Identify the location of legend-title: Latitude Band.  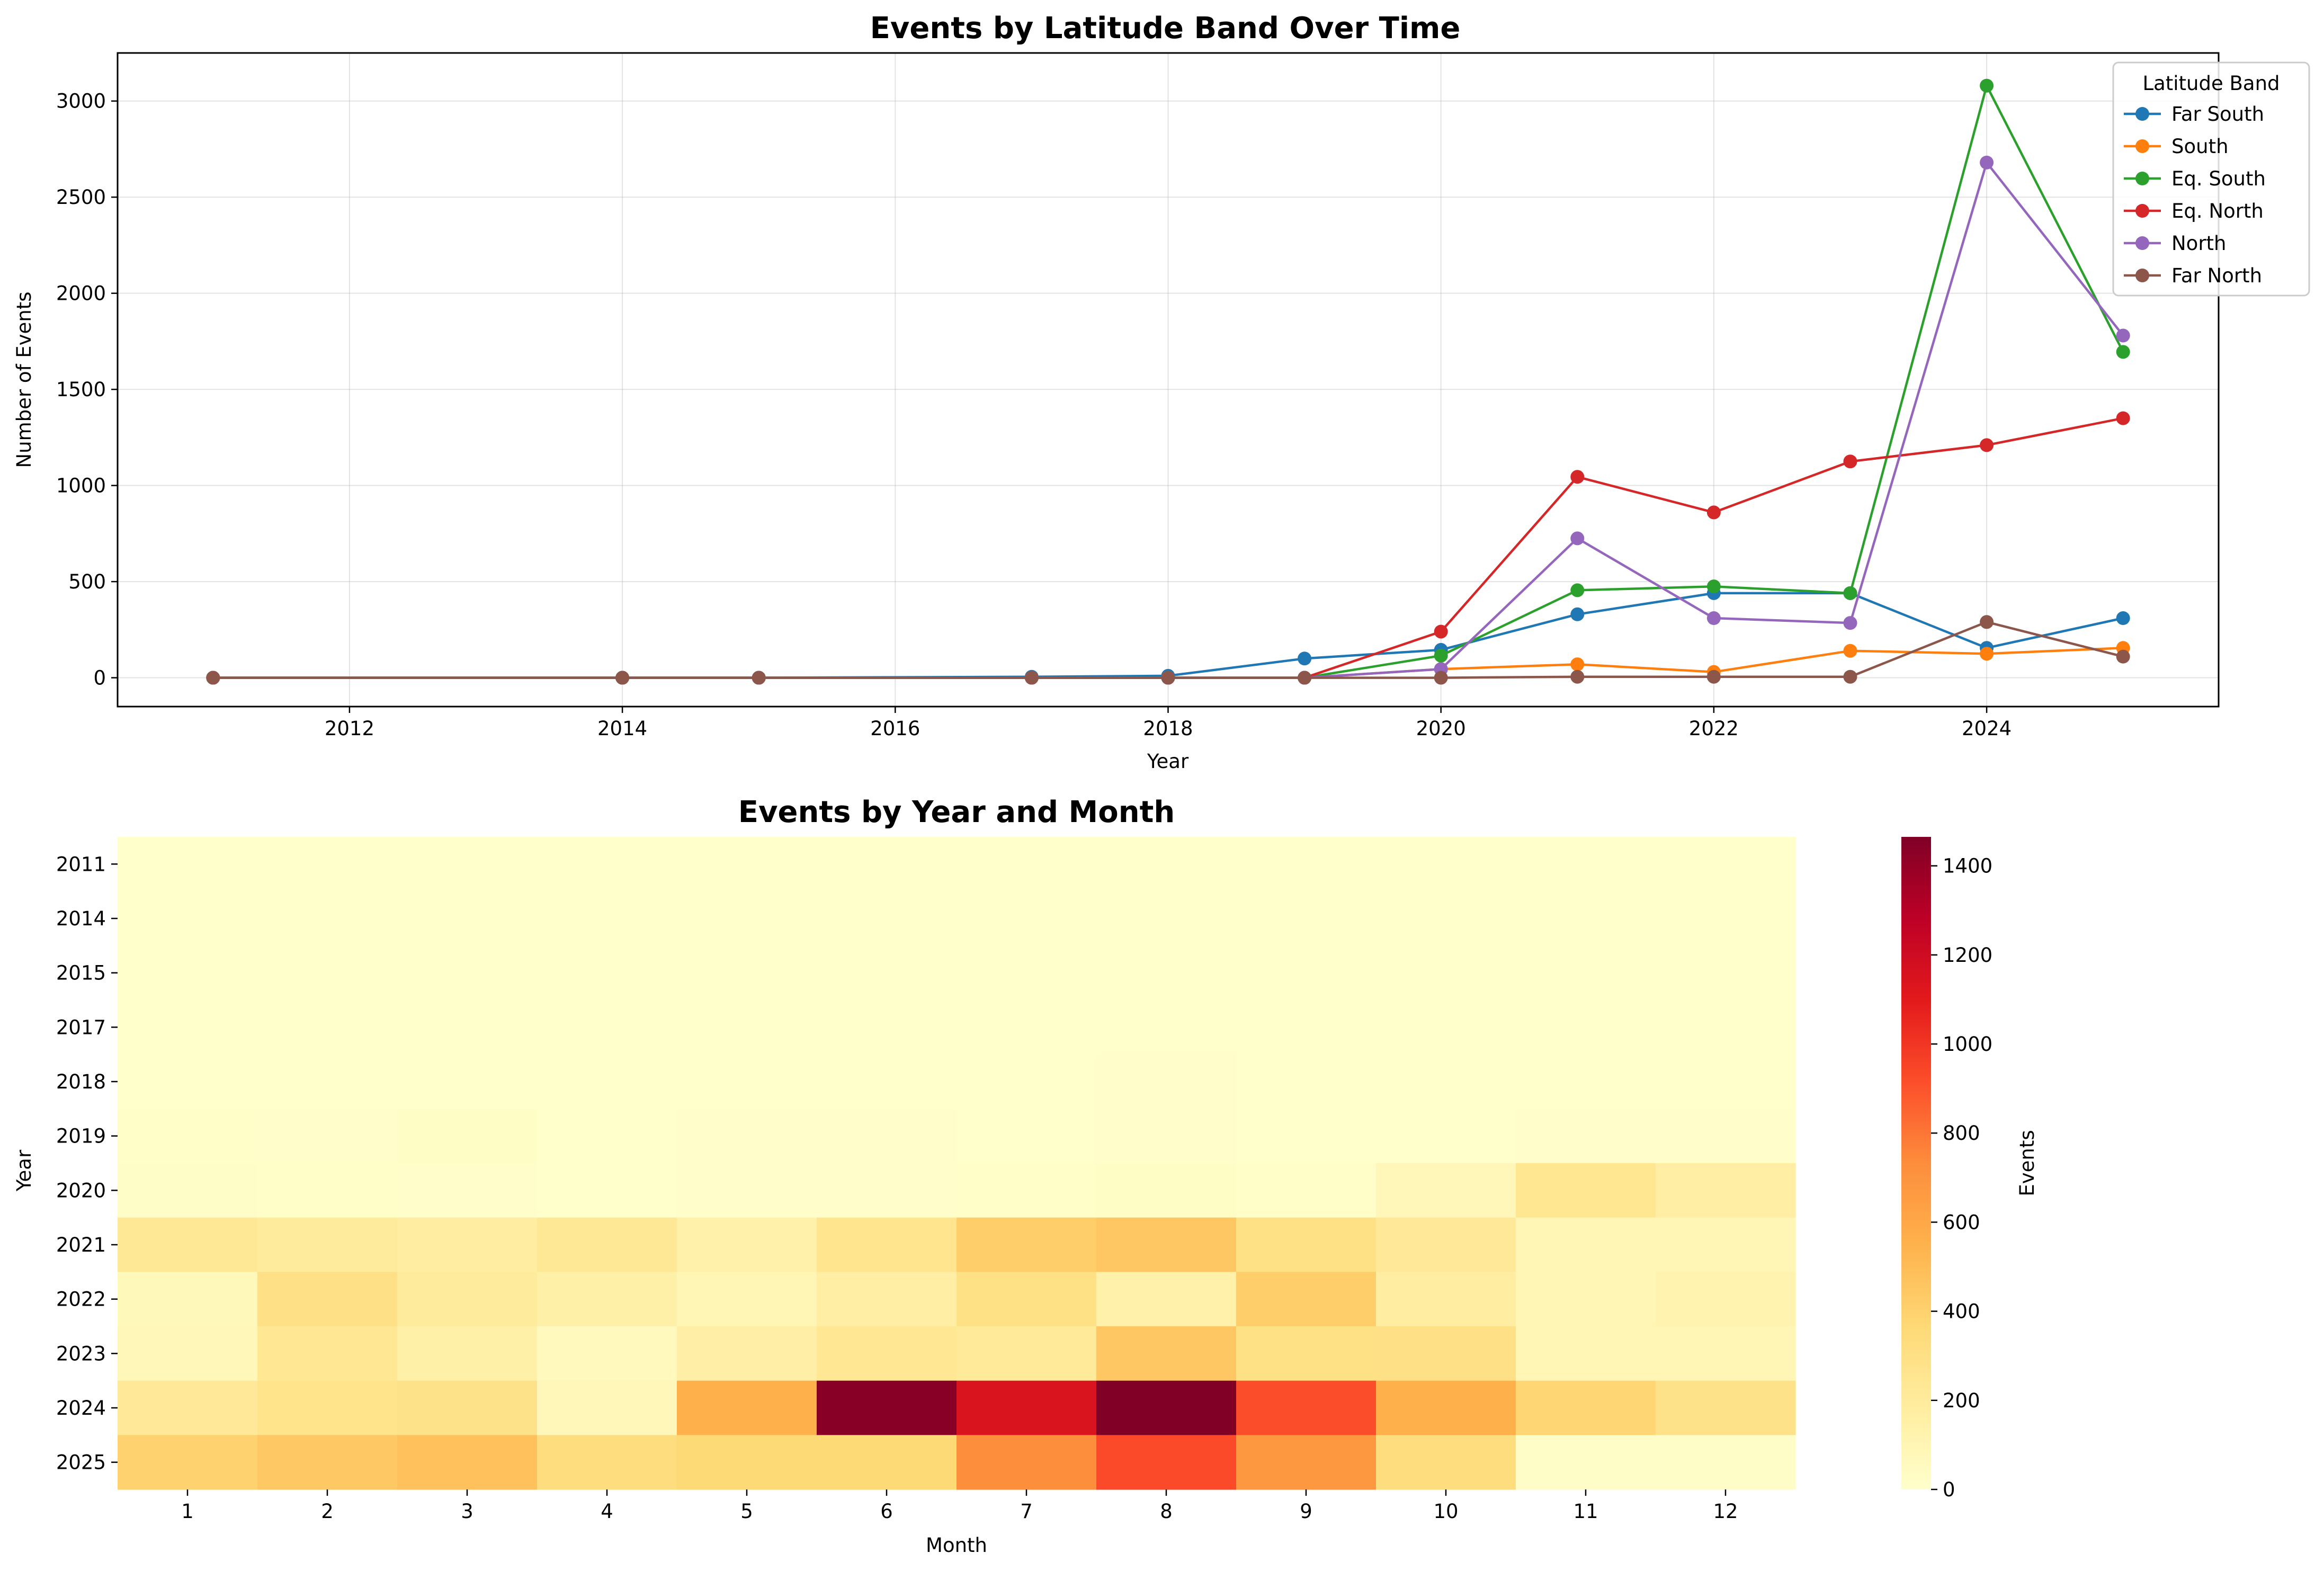
(2211, 84).